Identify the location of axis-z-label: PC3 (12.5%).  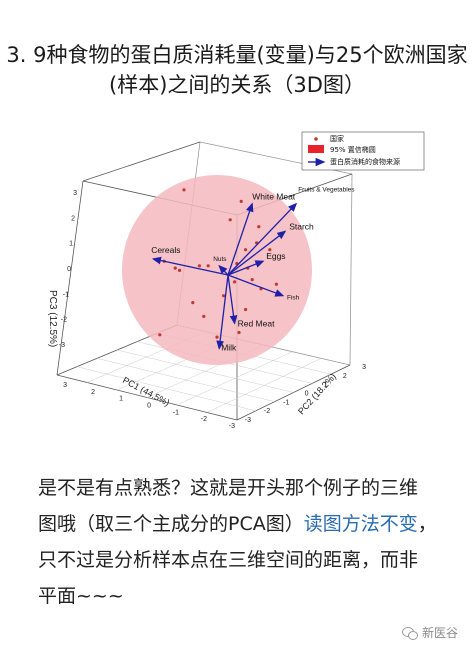
(52, 318).